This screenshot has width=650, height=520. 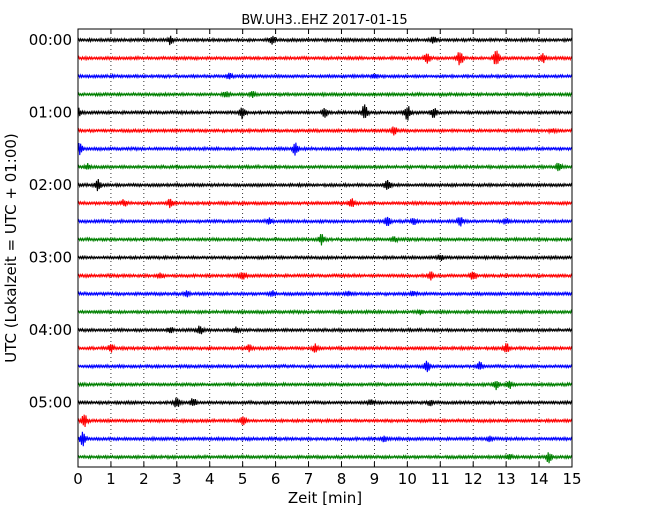 What do you see at coordinates (243, 479) in the screenshot?
I see `x-tick-label-5: 5` at bounding box center [243, 479].